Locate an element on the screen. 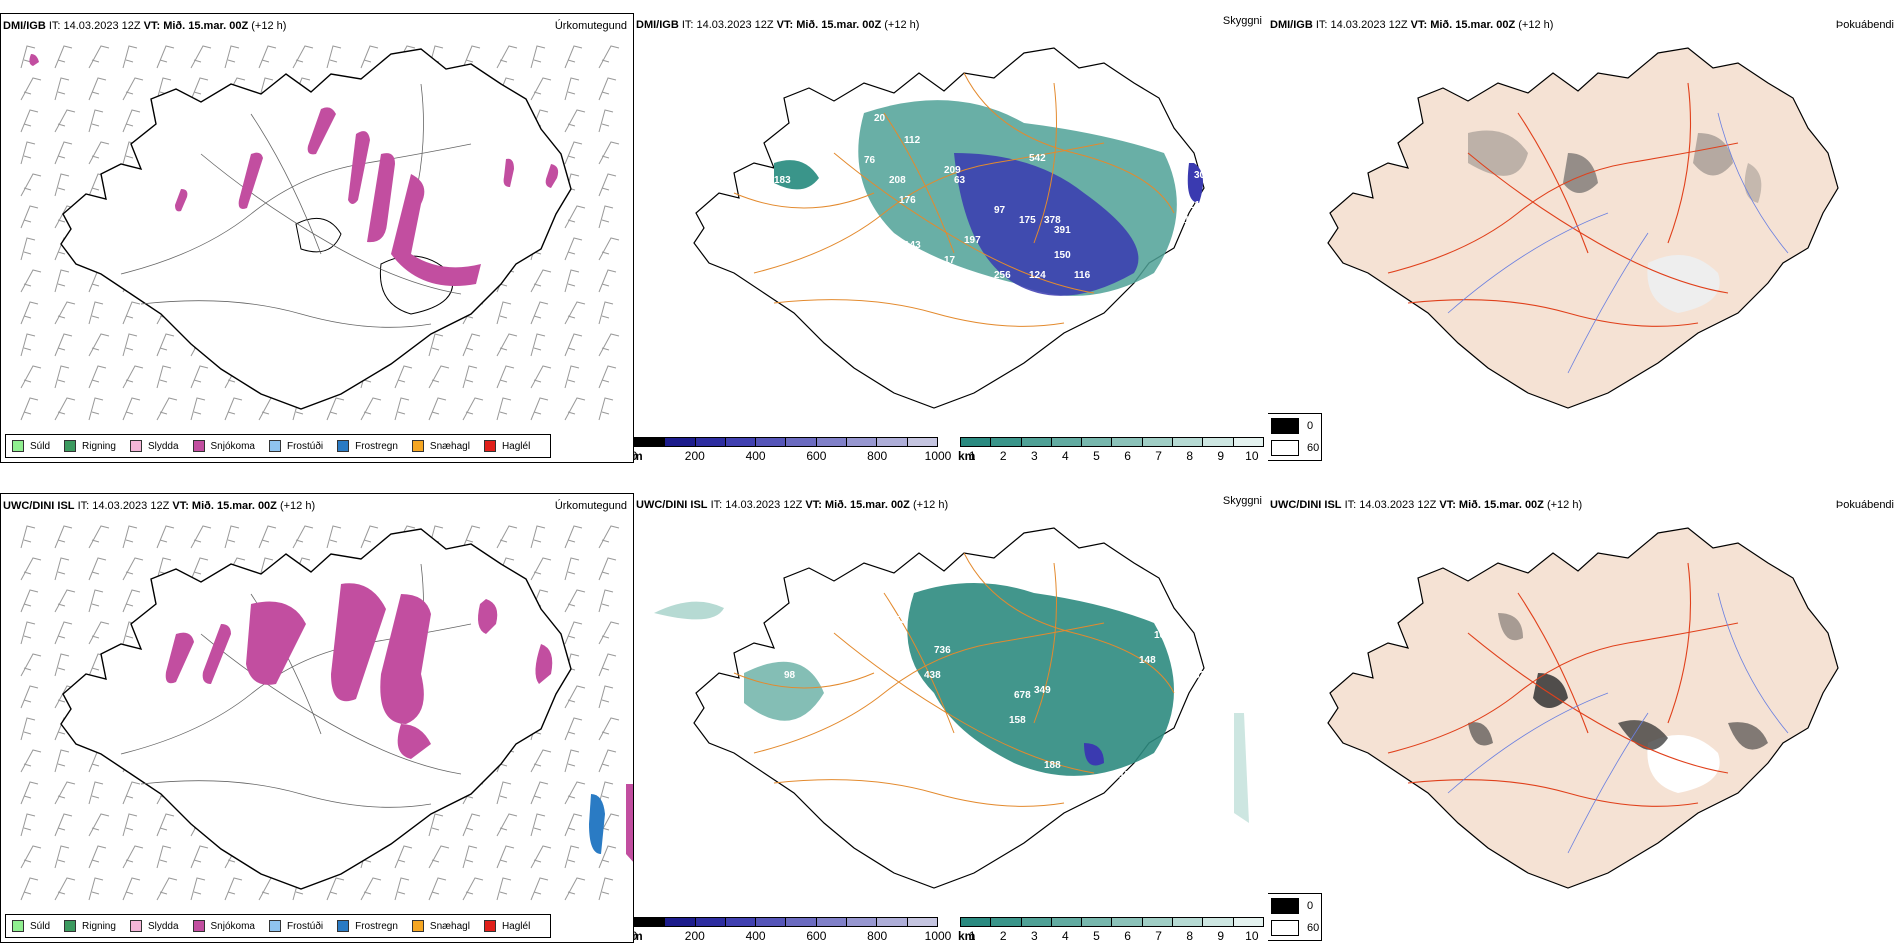  glaciers is located at coordinates (374, 266).